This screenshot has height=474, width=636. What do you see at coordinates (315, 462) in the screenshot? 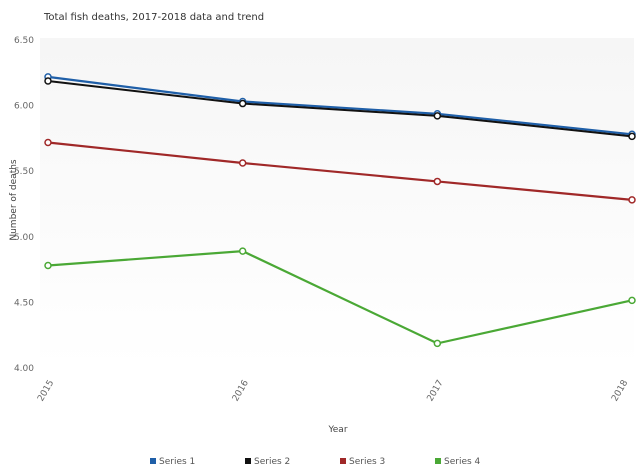
I see `legend: Series 1 Series 2 Series 3 Series 4` at bounding box center [315, 462].